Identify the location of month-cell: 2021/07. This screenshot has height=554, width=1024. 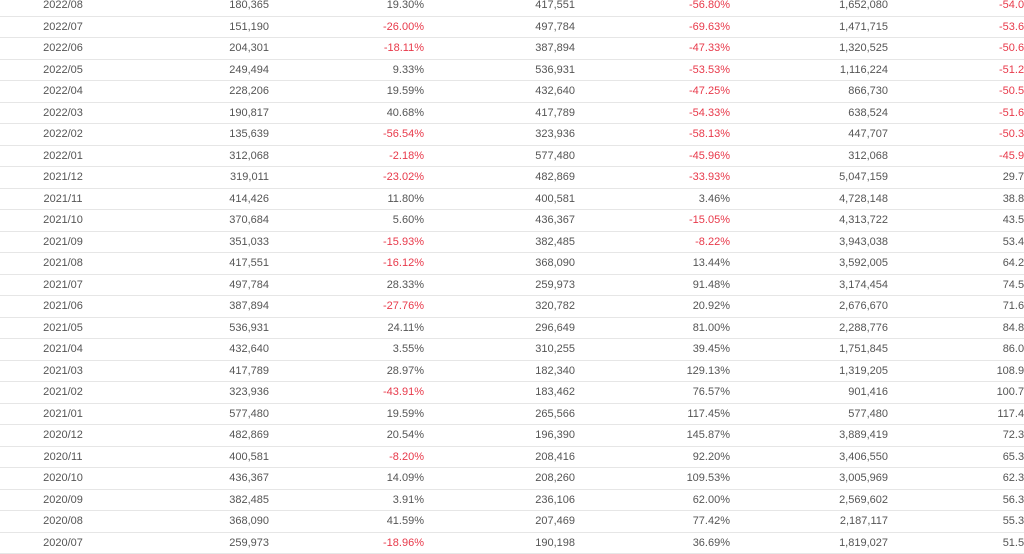
(49, 285).